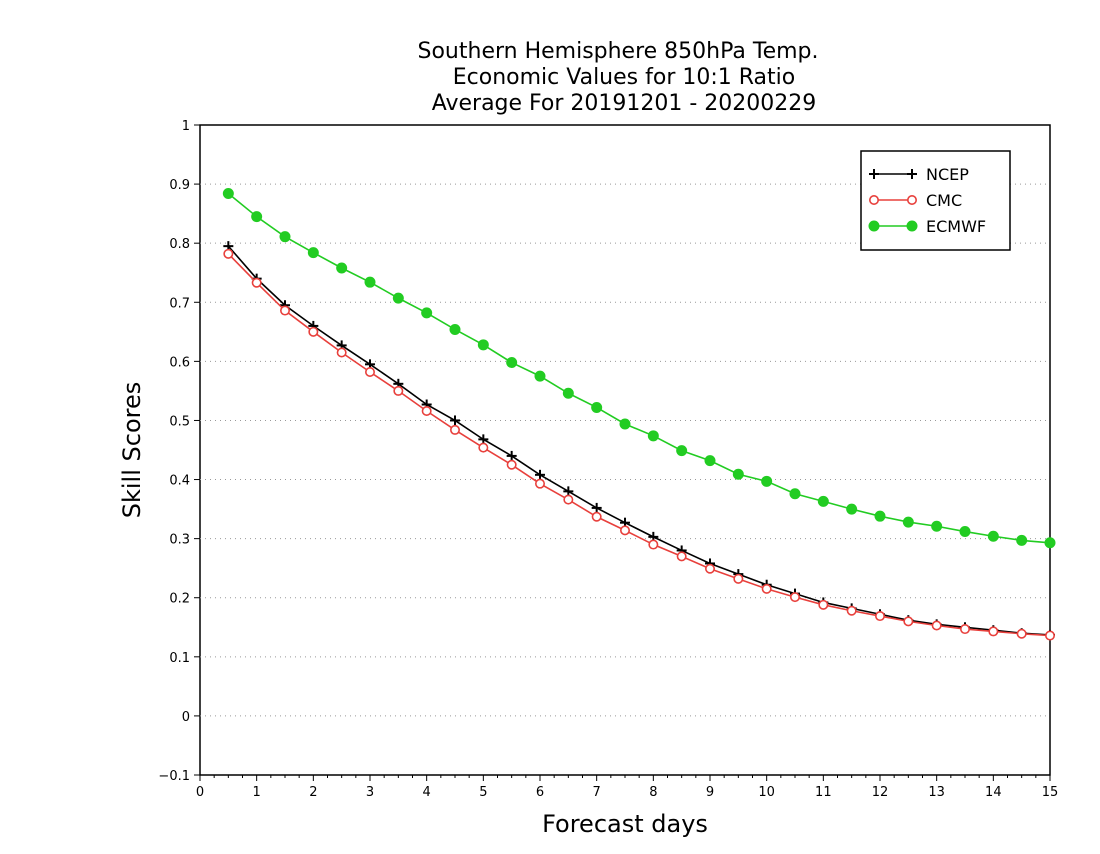 The height and width of the screenshot is (854, 1100). Describe the element at coordinates (766, 792) in the screenshot. I see `x-tick-label: 10` at that location.